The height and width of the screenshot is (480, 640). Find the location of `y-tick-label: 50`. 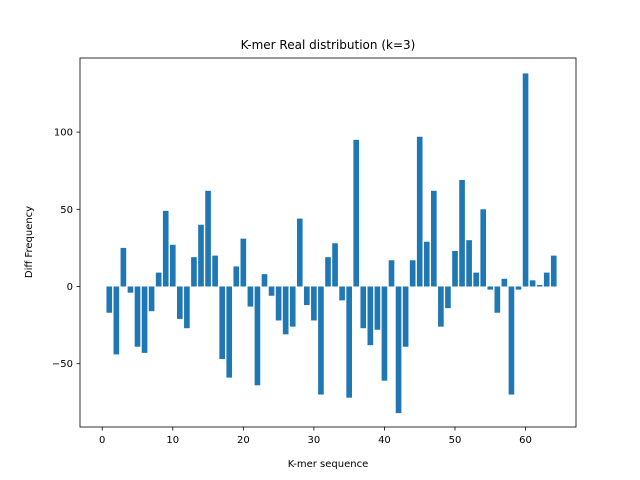

y-tick-label: 50 is located at coordinates (66, 210).